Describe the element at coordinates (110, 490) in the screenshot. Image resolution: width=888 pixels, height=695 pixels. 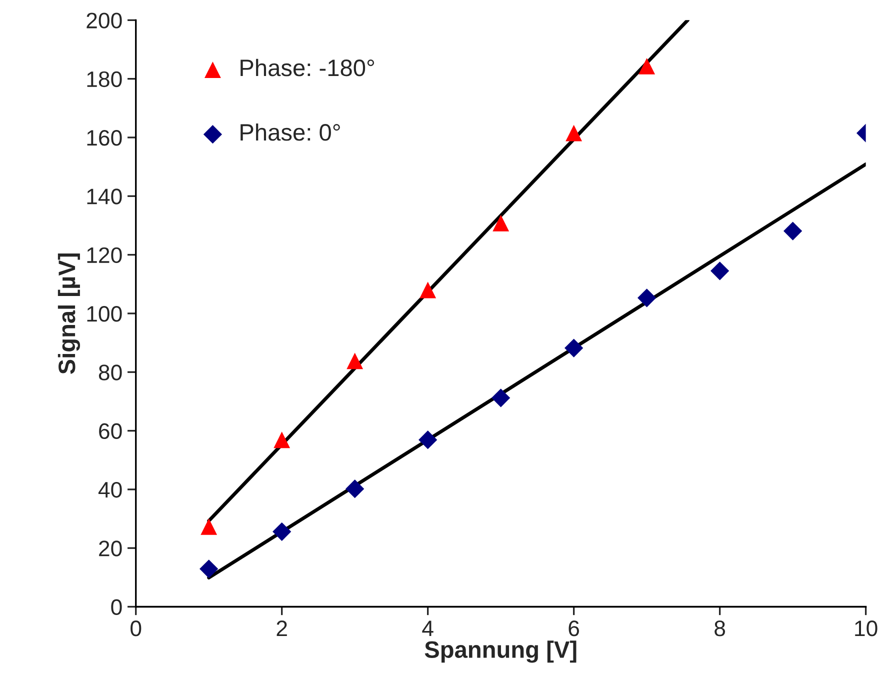
I see `y-tick-label: 40` at that location.